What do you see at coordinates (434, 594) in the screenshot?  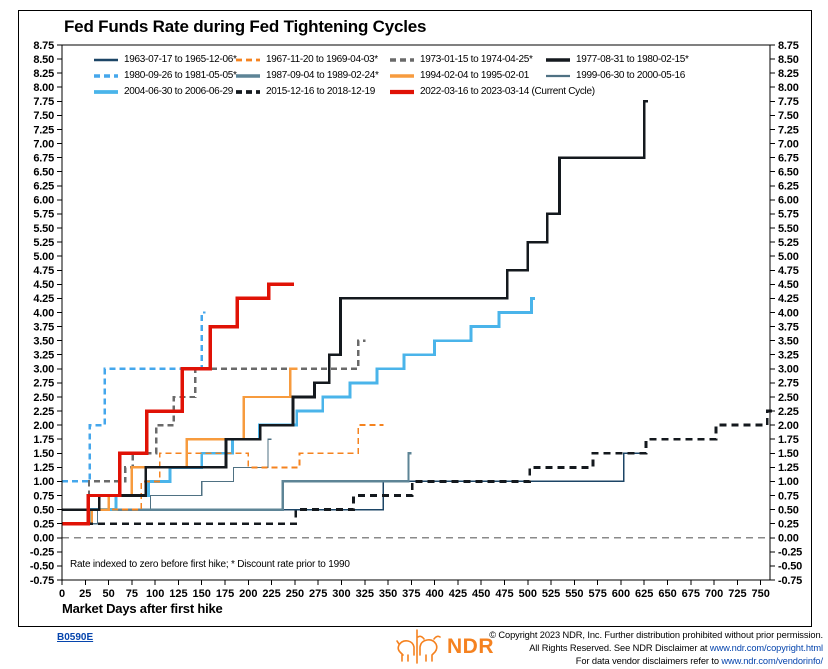 I see `svg-text: 400` at bounding box center [434, 594].